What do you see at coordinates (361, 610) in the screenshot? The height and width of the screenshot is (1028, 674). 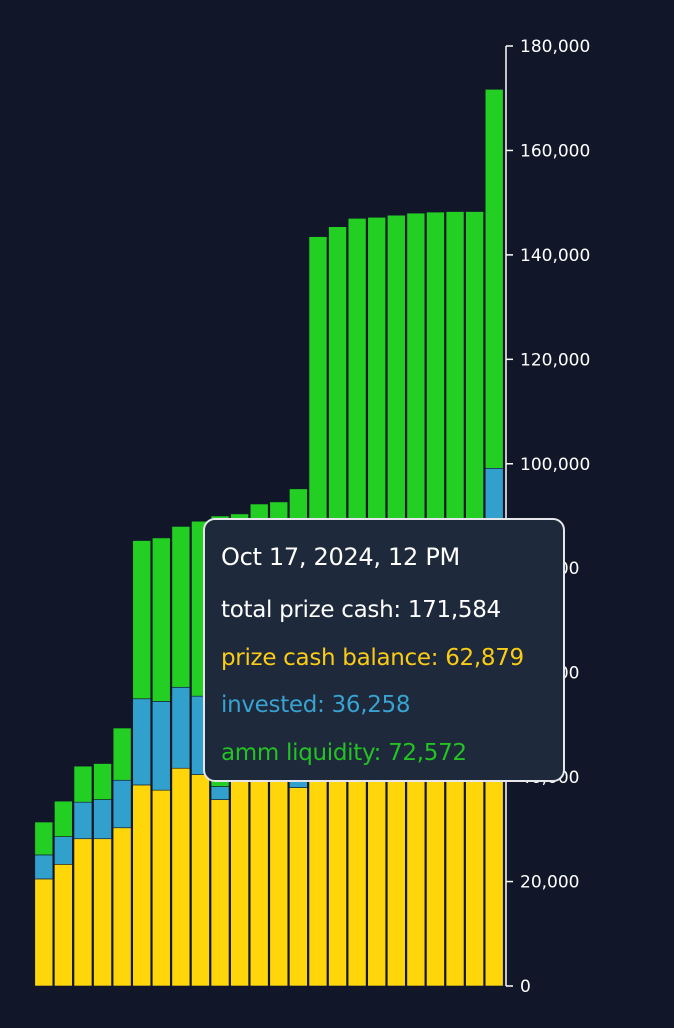 I see `tooltip-total-prize-cash: total prize cash: 171,584` at bounding box center [361, 610].